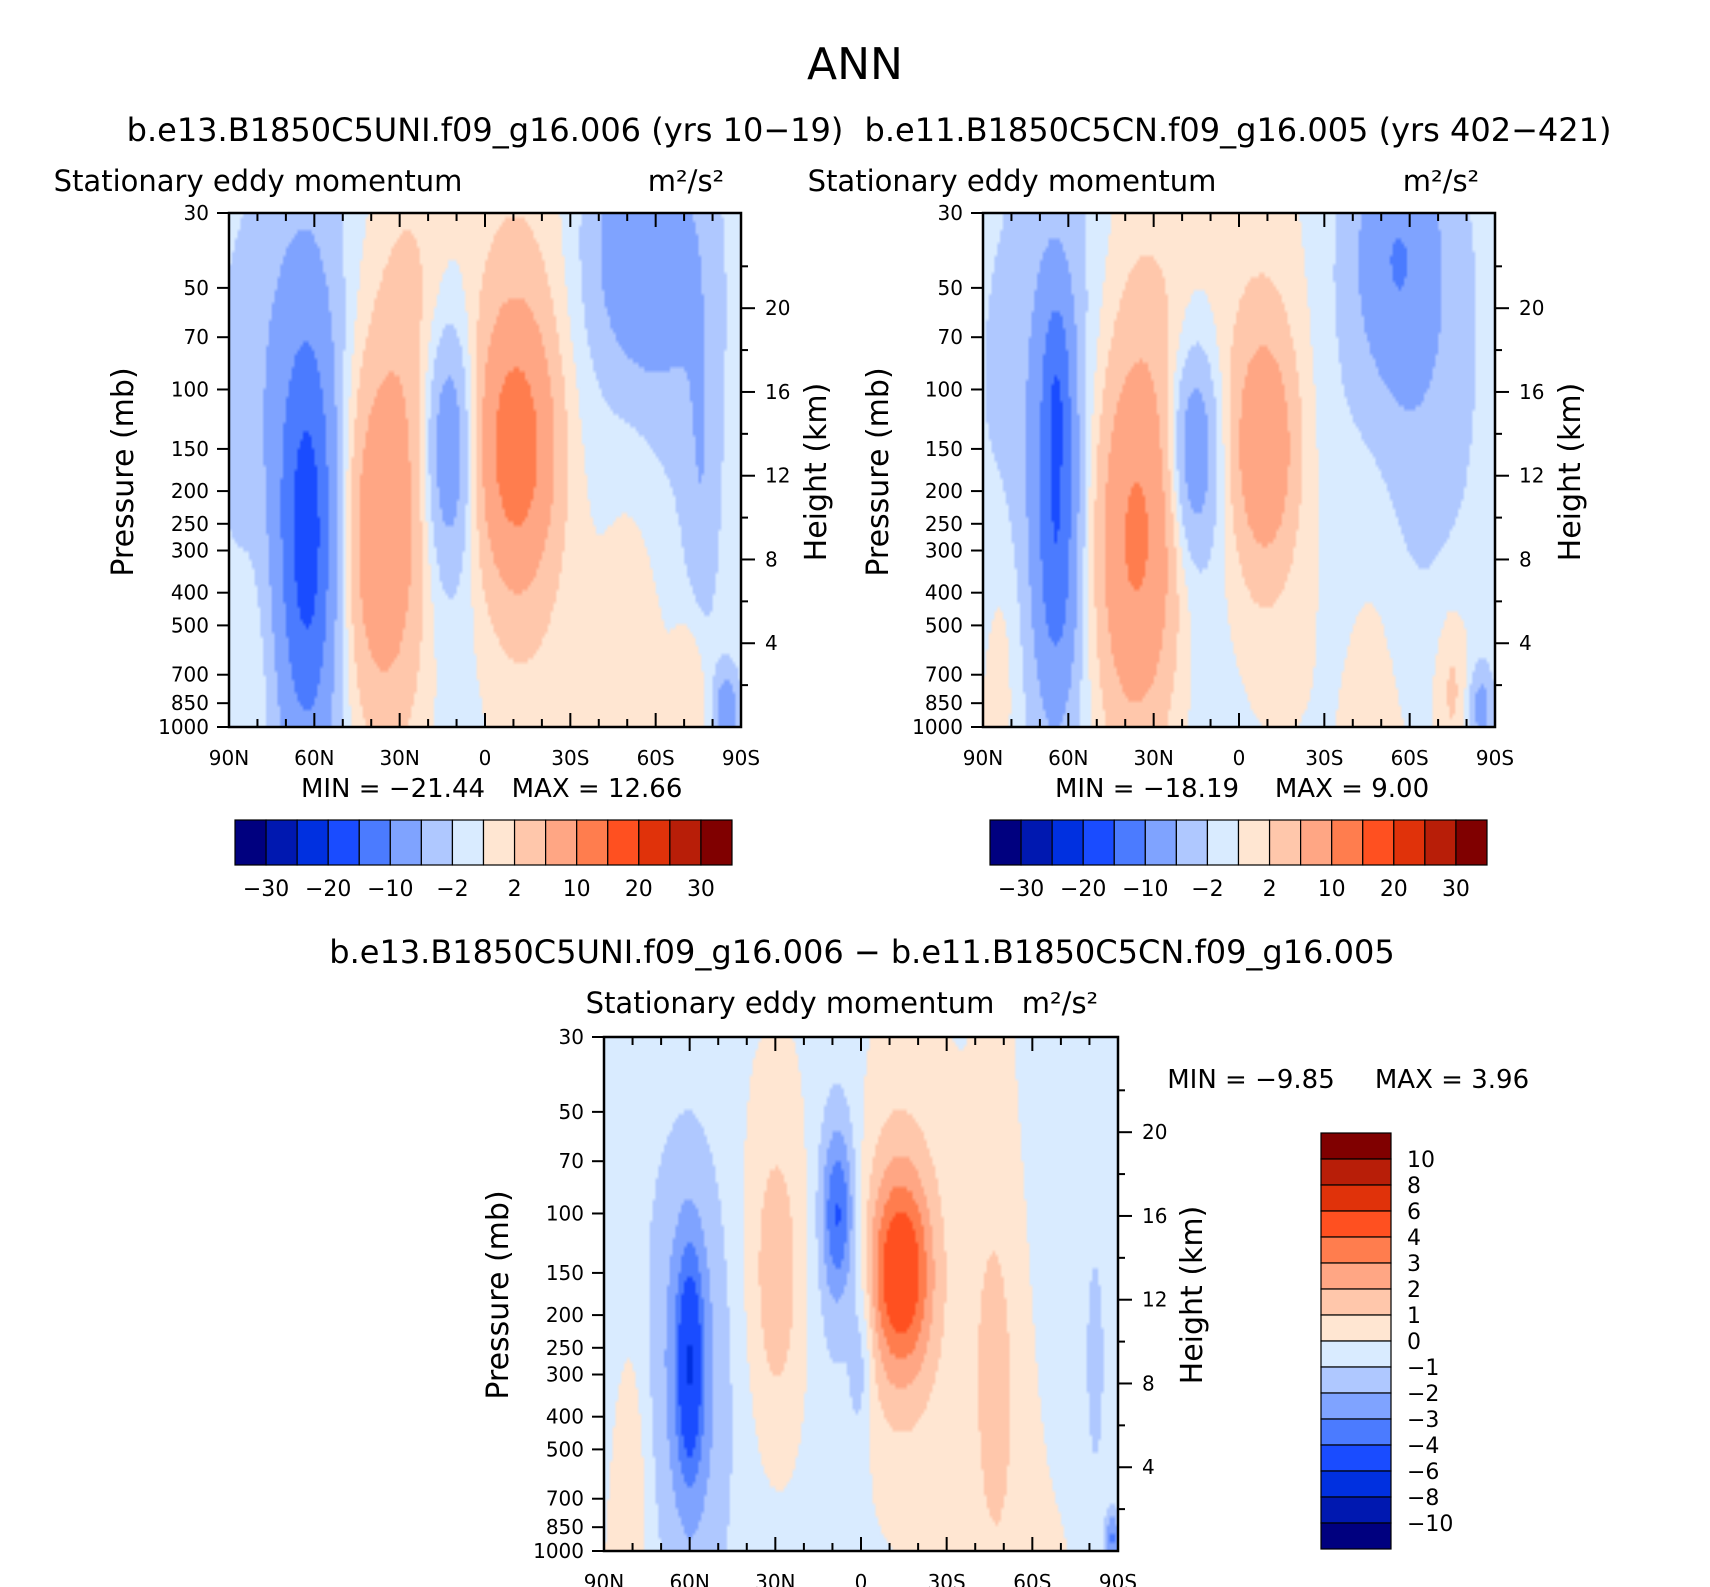 Image resolution: width=1710 pixels, height=1587 pixels. Describe the element at coordinates (1423, 1446) in the screenshot. I see `colorbar-label: −4` at that location.